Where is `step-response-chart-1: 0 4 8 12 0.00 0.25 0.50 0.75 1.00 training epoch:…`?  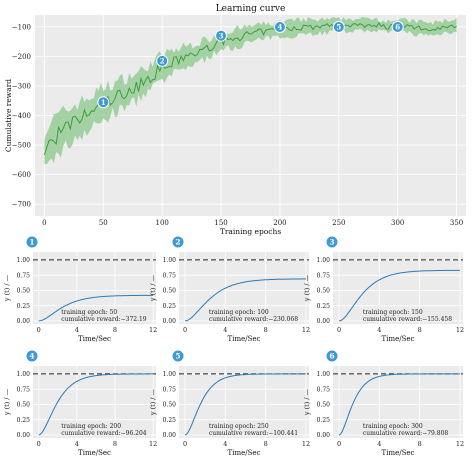 step-response-chart-1: 0 4 8 12 0.00 0.25 0.50 0.75 1.00 training epoch:… is located at coordinates (80, 289).